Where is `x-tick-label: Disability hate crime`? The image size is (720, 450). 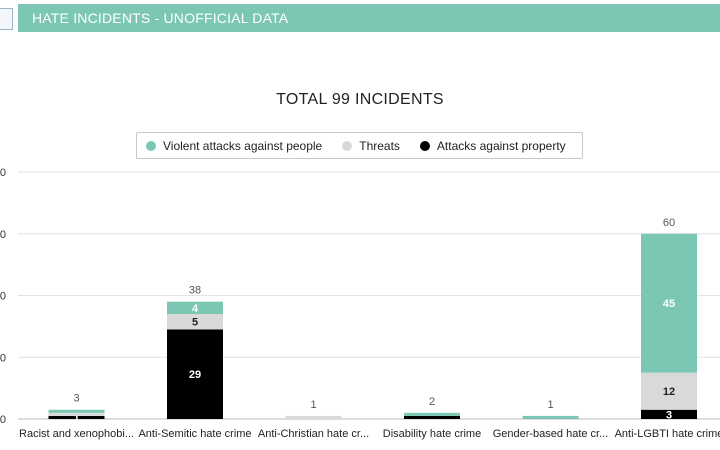
x-tick-label: Disability hate crime is located at coordinates (432, 434).